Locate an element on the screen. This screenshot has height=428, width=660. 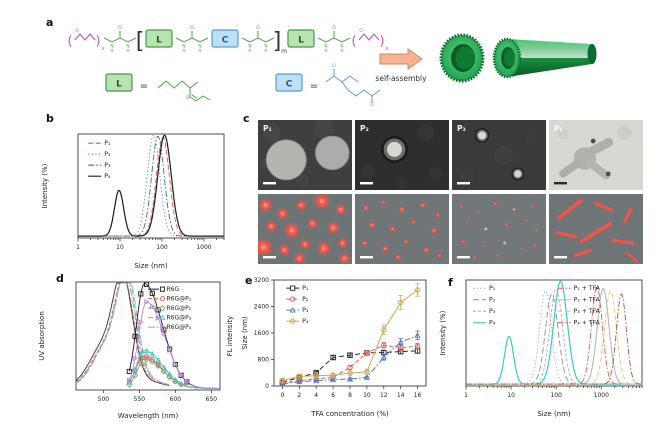
svg-text: 550 is located at coordinates (140, 399).